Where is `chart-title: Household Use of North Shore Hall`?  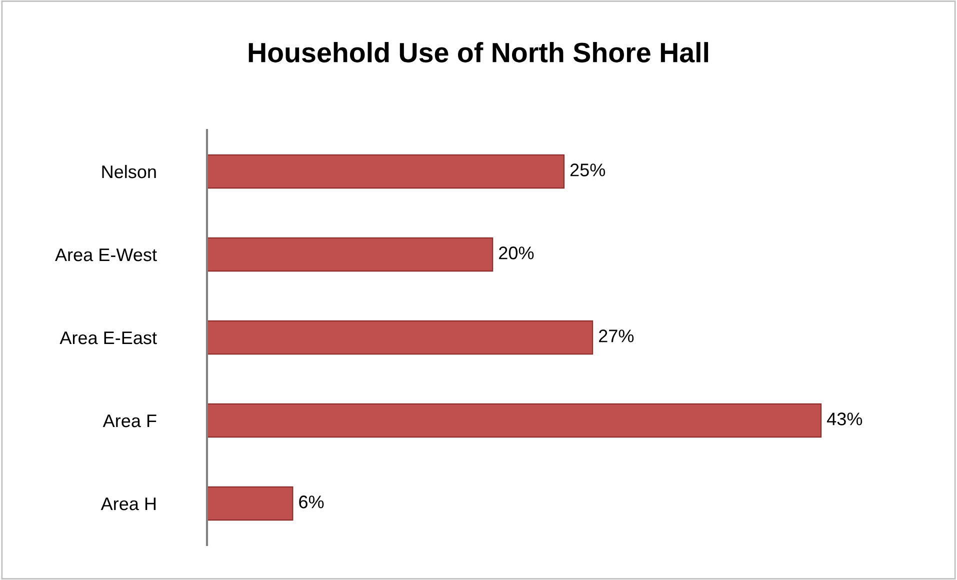
chart-title: Household Use of North Shore Hall is located at coordinates (478, 52).